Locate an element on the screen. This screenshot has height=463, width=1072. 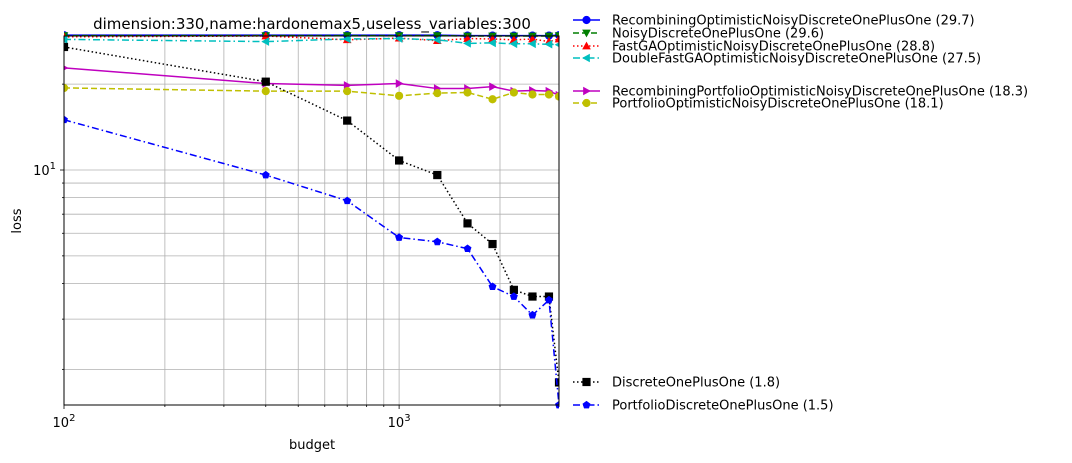
y-axis-label: loss is located at coordinates (17, 220).